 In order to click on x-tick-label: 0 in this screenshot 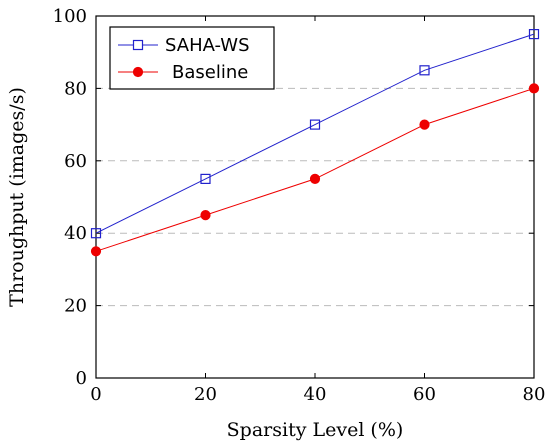, I will do `click(95, 394)`.